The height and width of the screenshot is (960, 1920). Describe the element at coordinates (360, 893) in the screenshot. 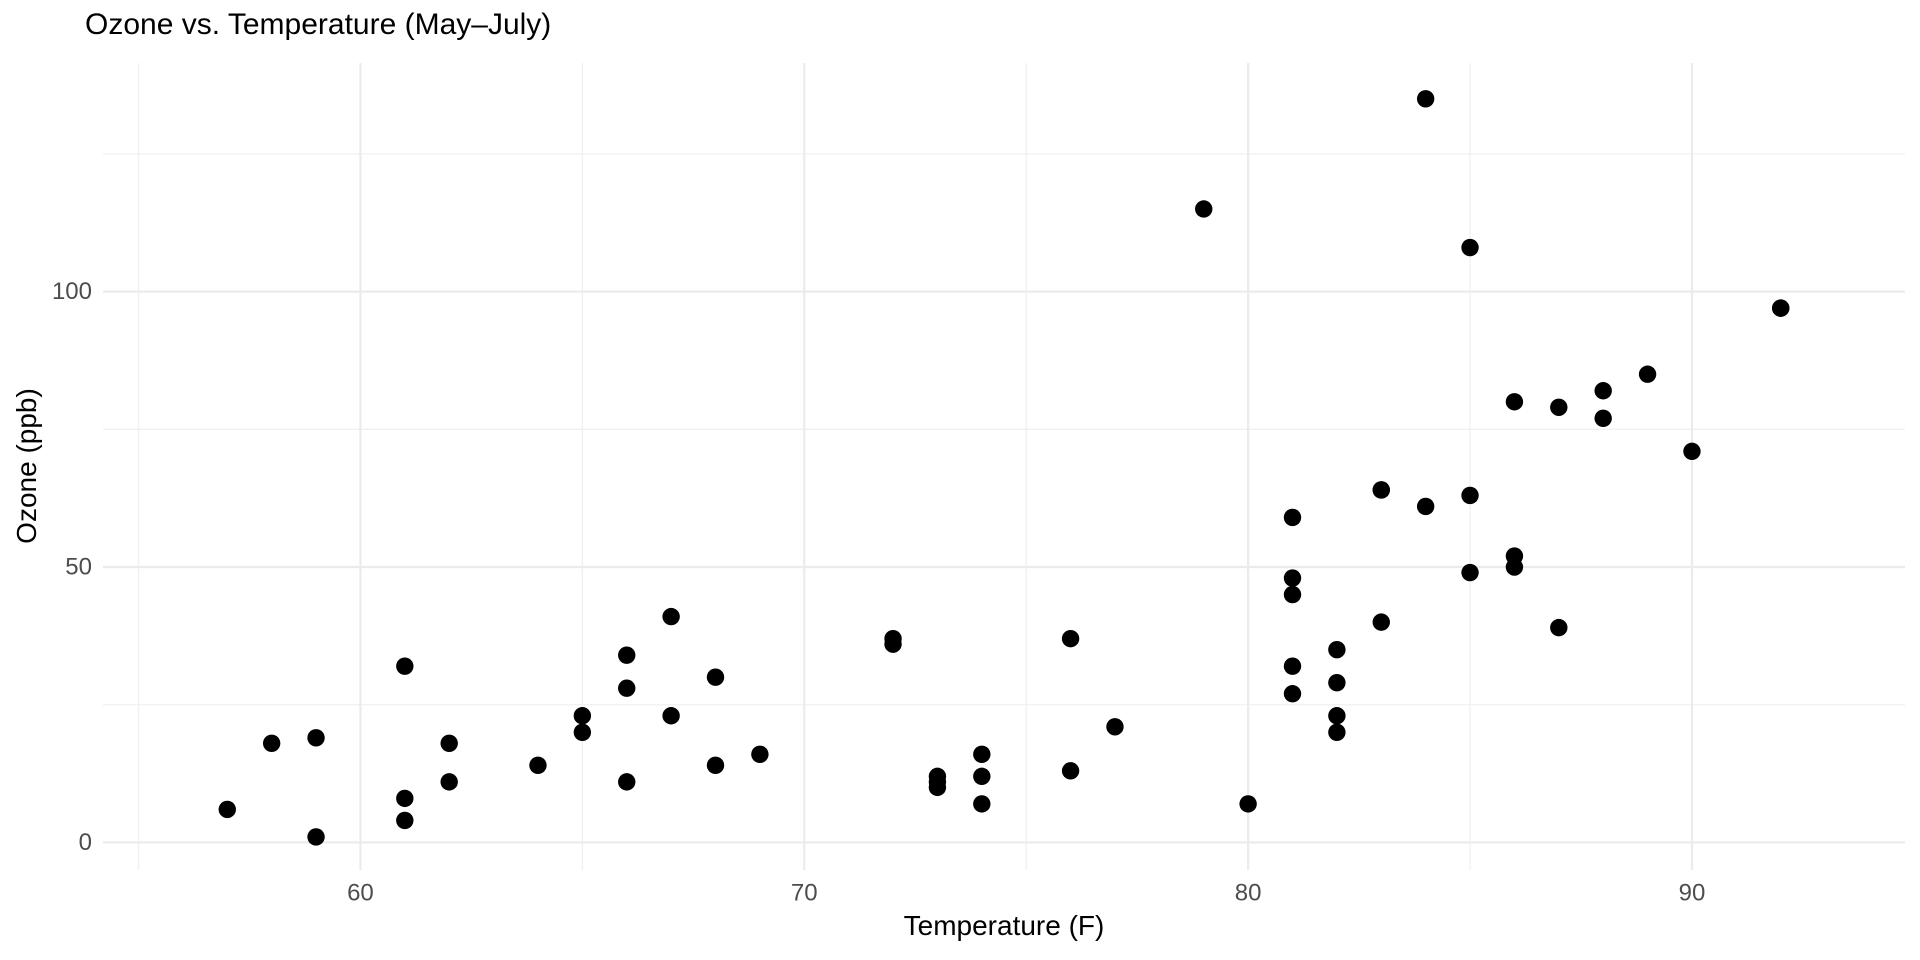

I see `x-tick-label: 60` at that location.